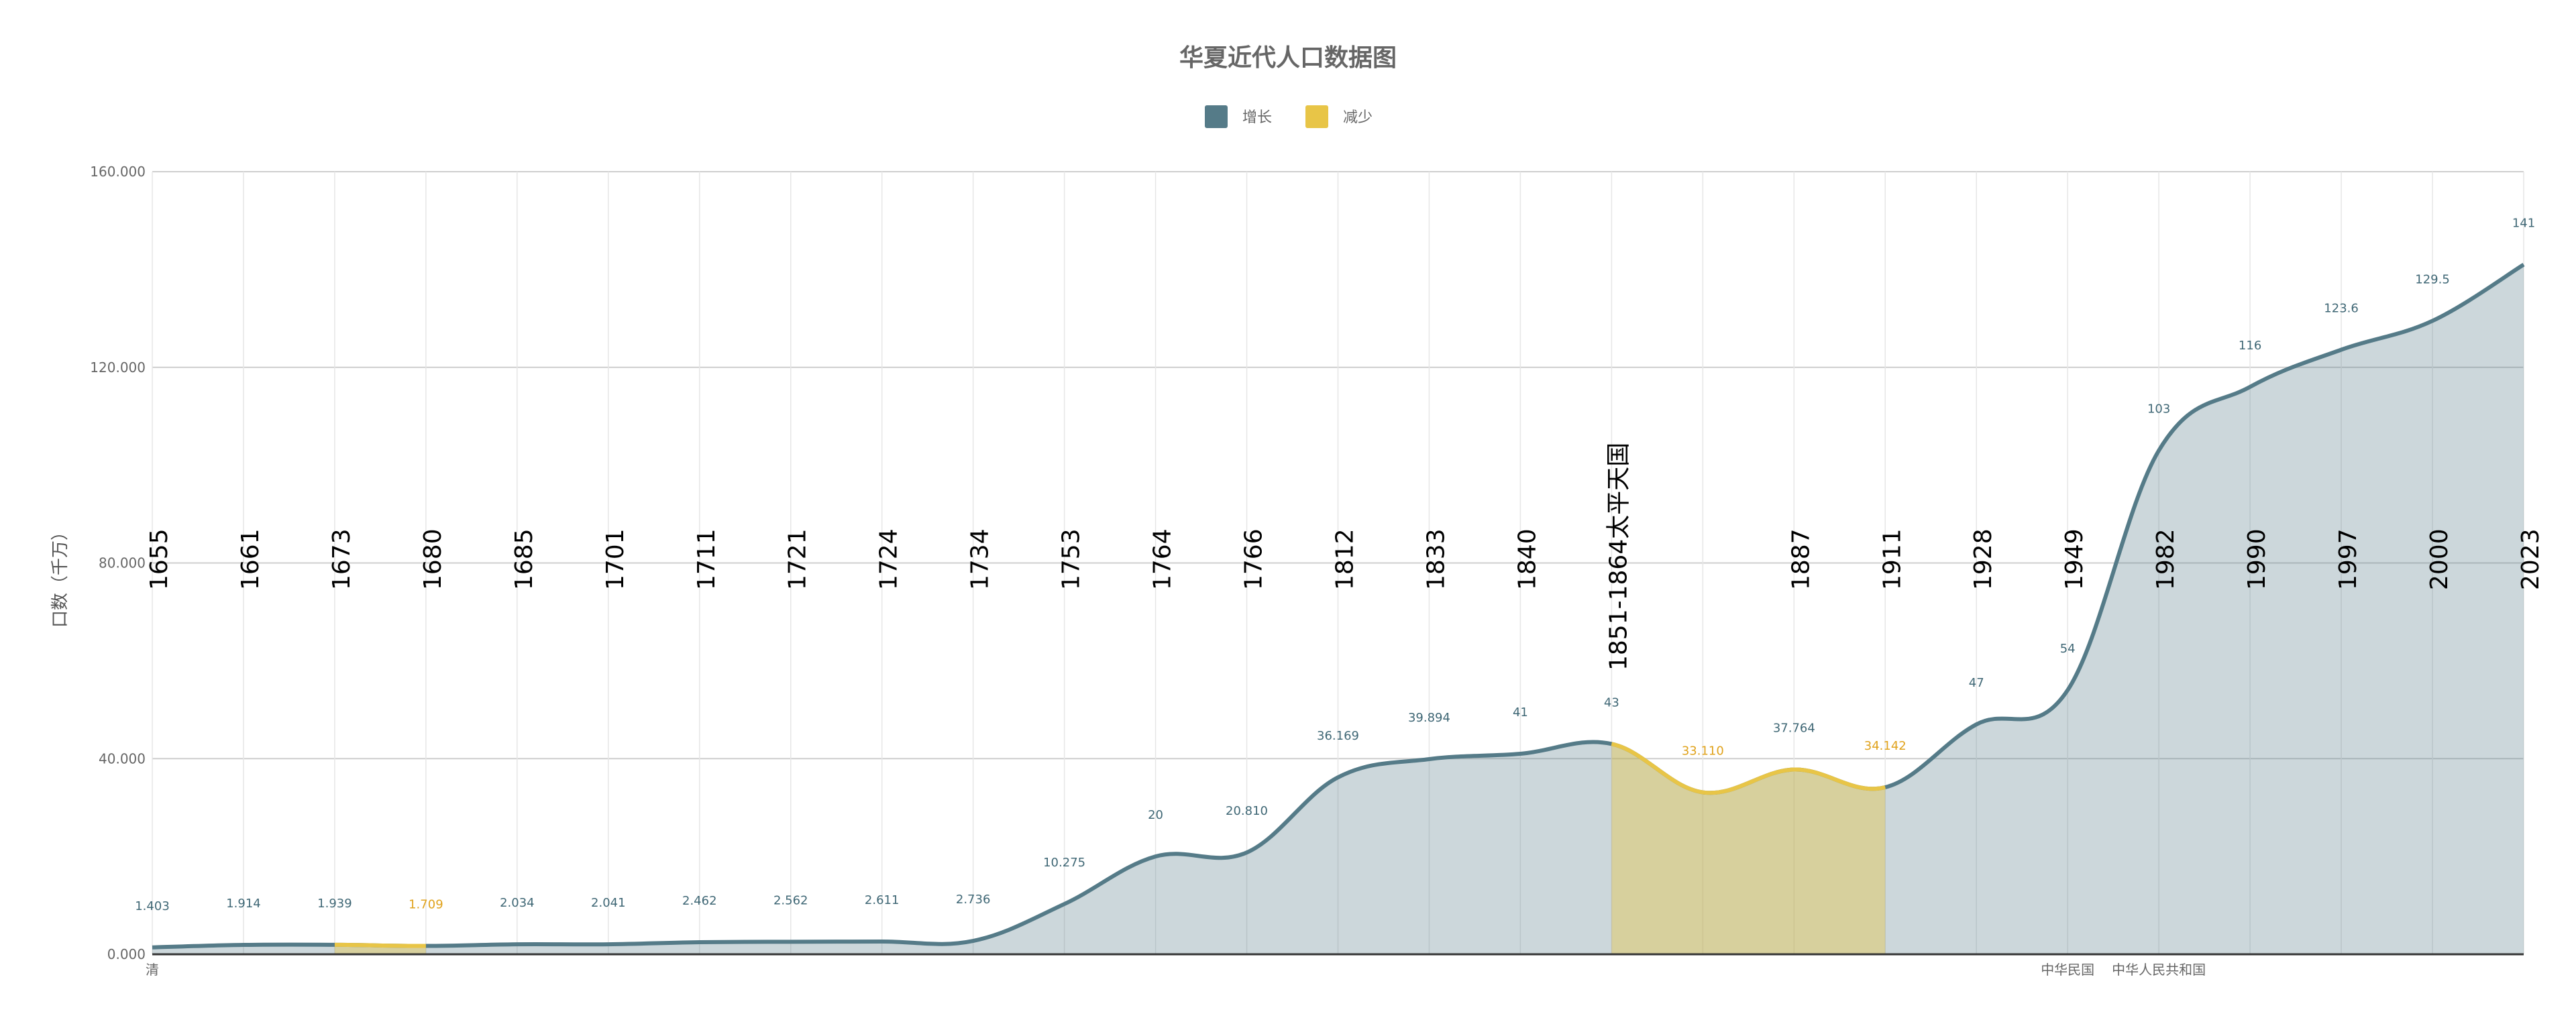  Describe the element at coordinates (2523, 224) in the screenshot. I see `data-label: 141` at that location.